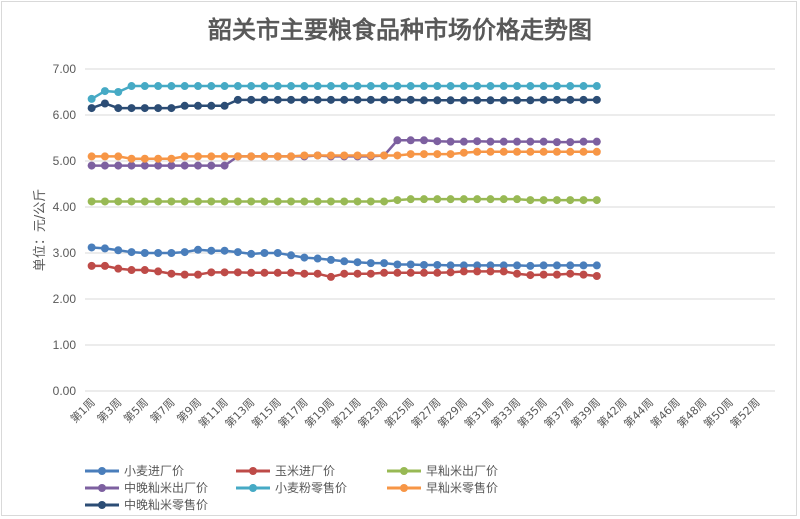 Image resolution: width=800 pixels, height=519 pixels. What do you see at coordinates (305, 471) in the screenshot?
I see `legend-label: 玉米进厂价` at bounding box center [305, 471].